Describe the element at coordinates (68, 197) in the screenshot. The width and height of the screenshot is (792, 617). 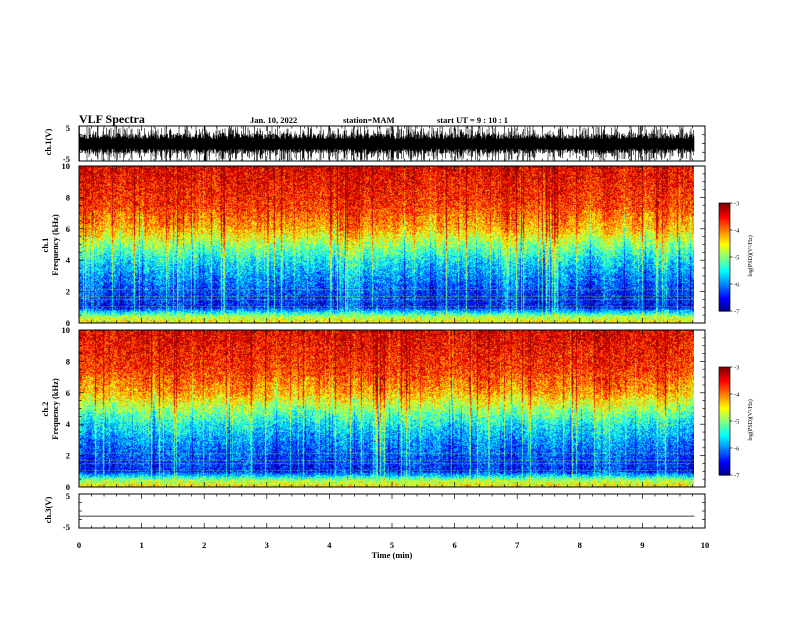
I see `freq-tick-label: 8` at that location.